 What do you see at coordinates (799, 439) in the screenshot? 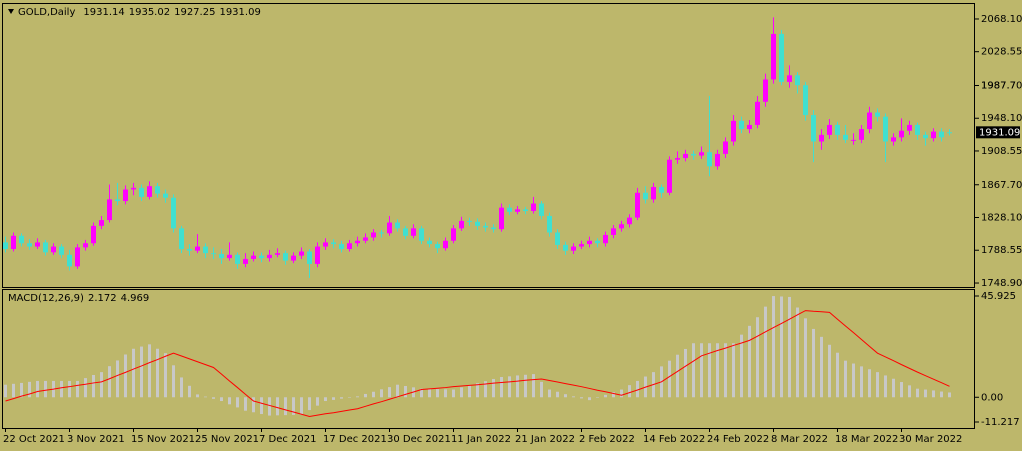
I see `x-tick-label: 8 Mar 2022` at bounding box center [799, 439].